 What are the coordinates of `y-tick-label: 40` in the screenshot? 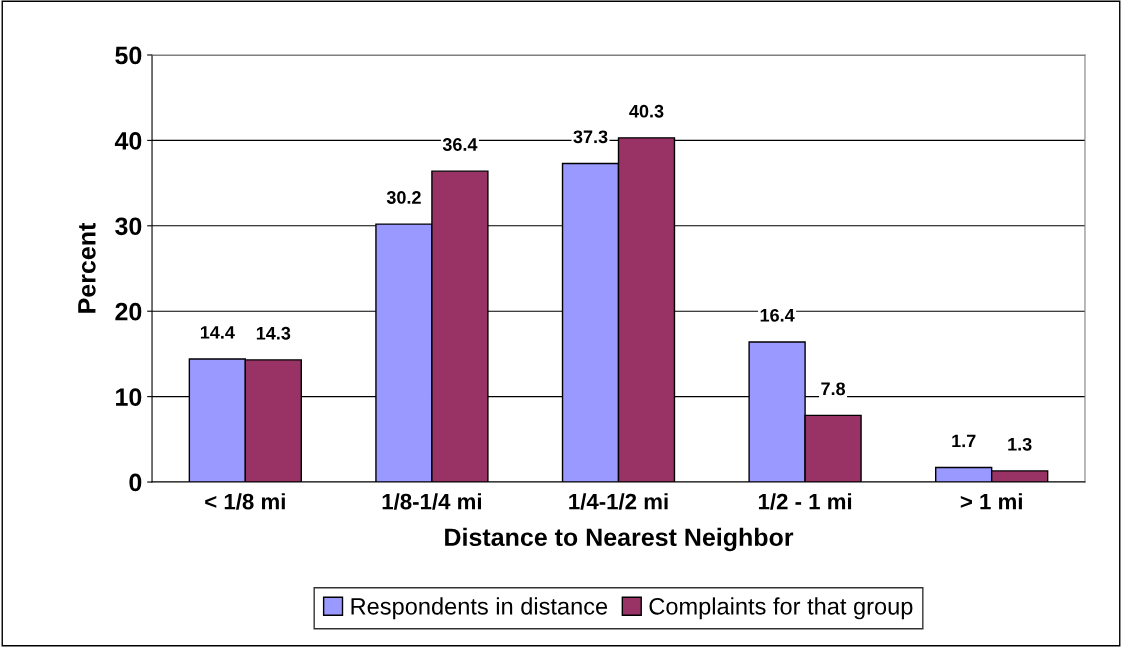 It's located at (128, 141).